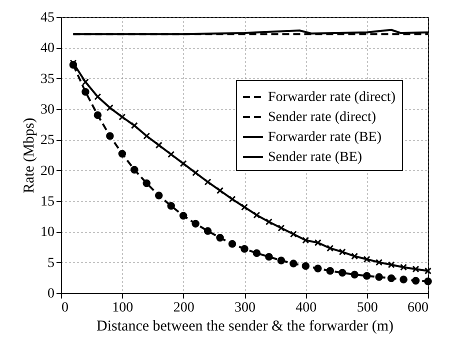  Describe the element at coordinates (47, 18) in the screenshot. I see `y-tick-label: 45` at that location.